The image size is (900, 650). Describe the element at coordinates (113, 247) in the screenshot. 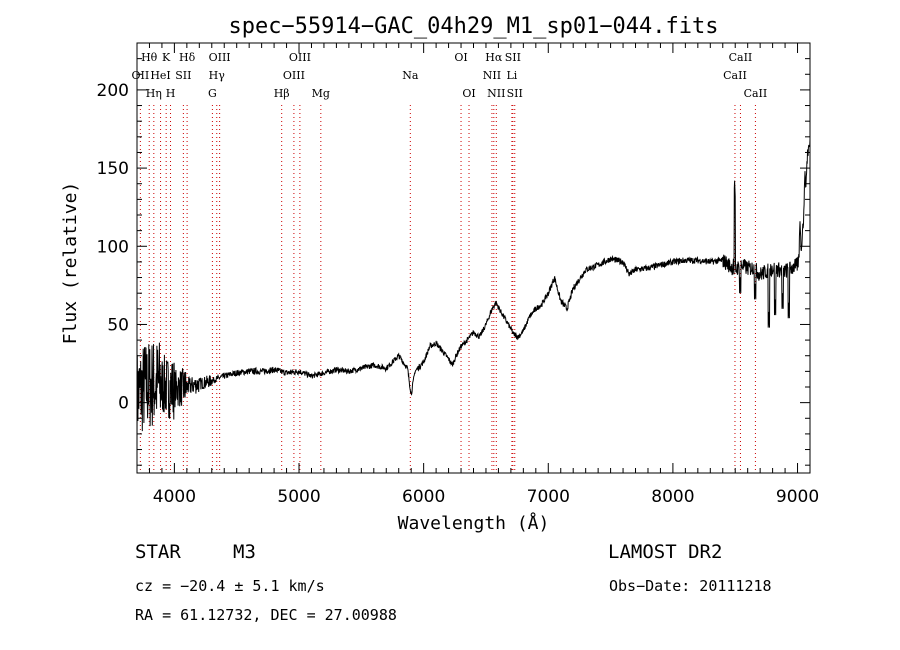

I see `y-tick-label-2: 100` at that location.